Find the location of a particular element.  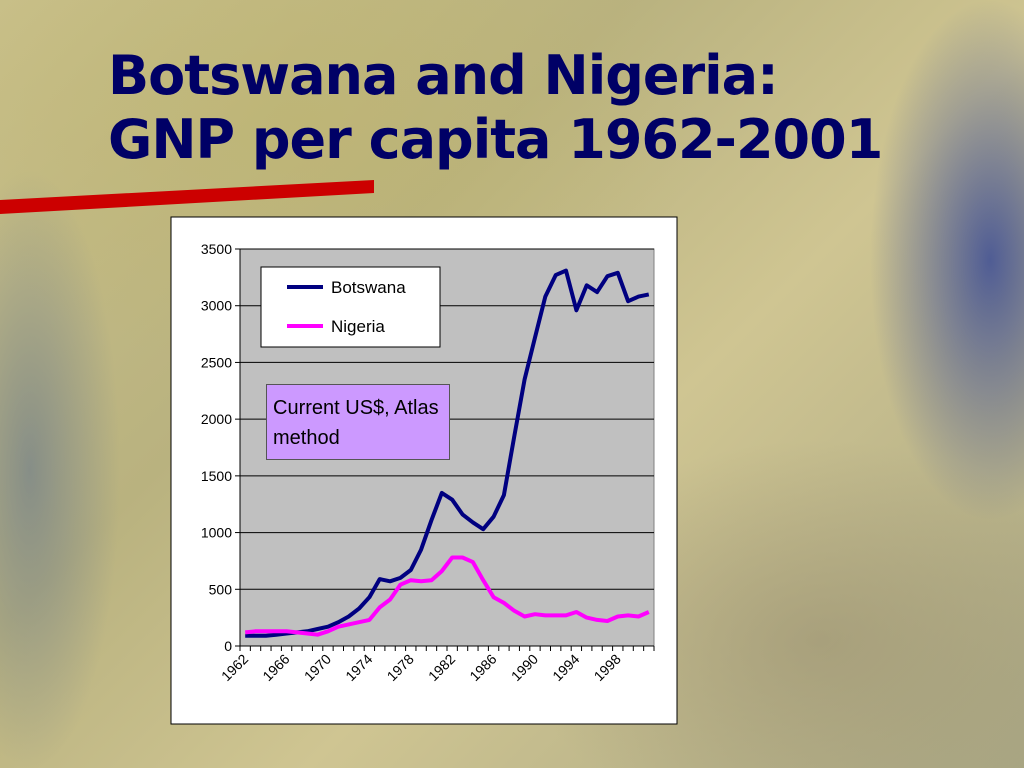

series-line is located at coordinates (447, 596).